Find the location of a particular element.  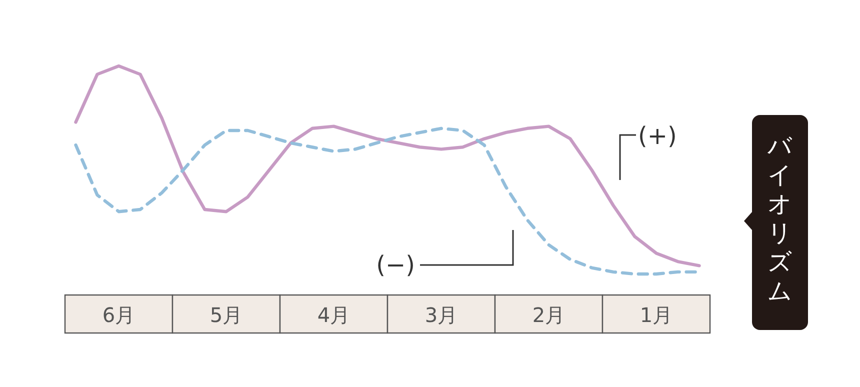

ylabel: バイオリズム is located at coordinates (776, 222).